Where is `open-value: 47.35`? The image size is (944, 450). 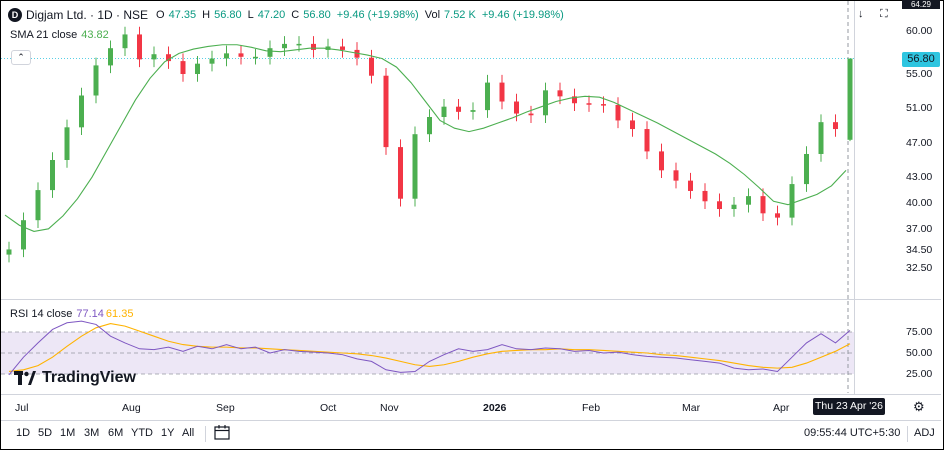
open-value: 47.35 is located at coordinates (182, 15).